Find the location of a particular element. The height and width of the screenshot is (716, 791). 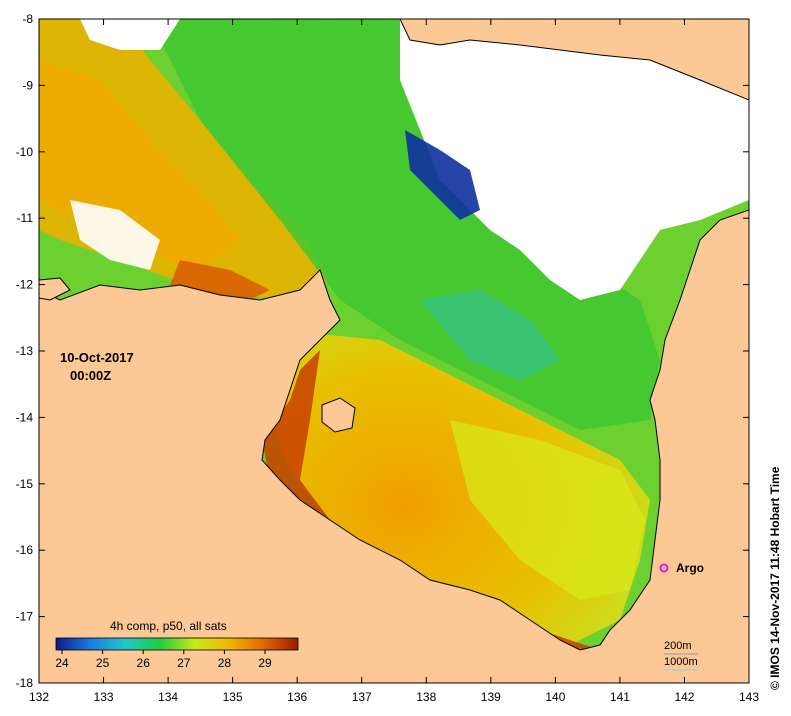

colorbar-tick-label: 28 is located at coordinates (225, 663).